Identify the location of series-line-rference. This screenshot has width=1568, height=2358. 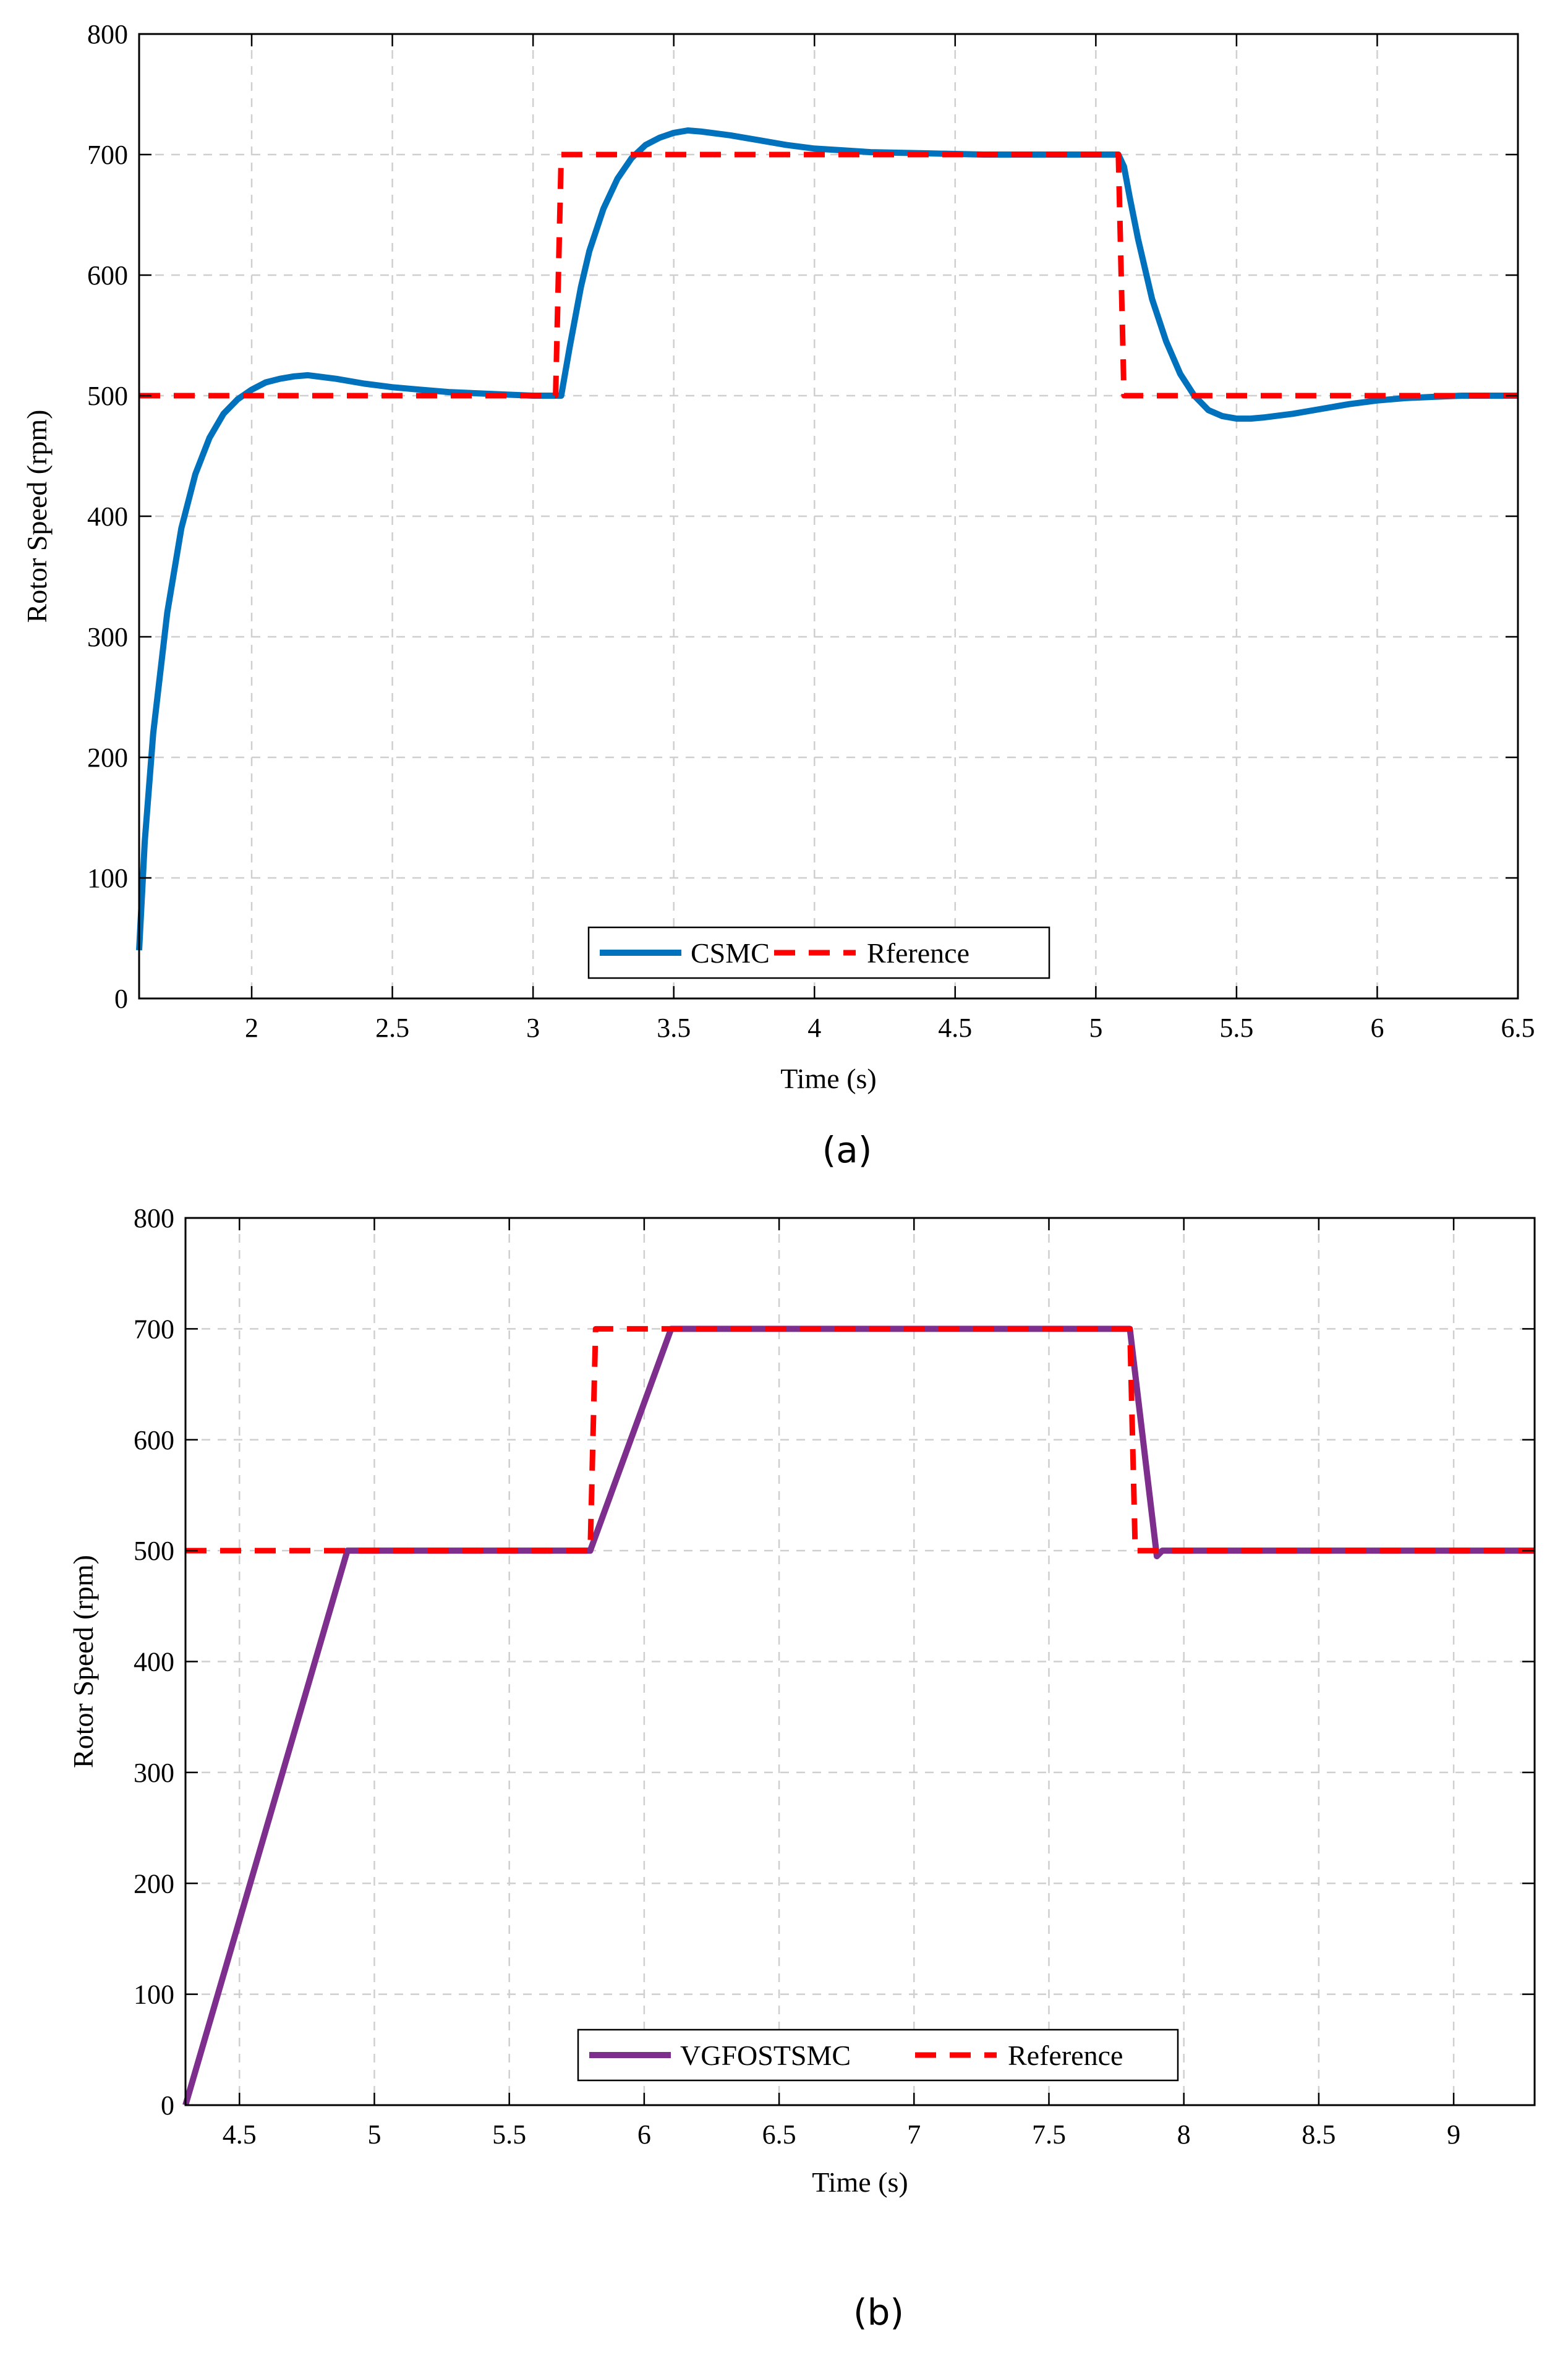
(828, 275).